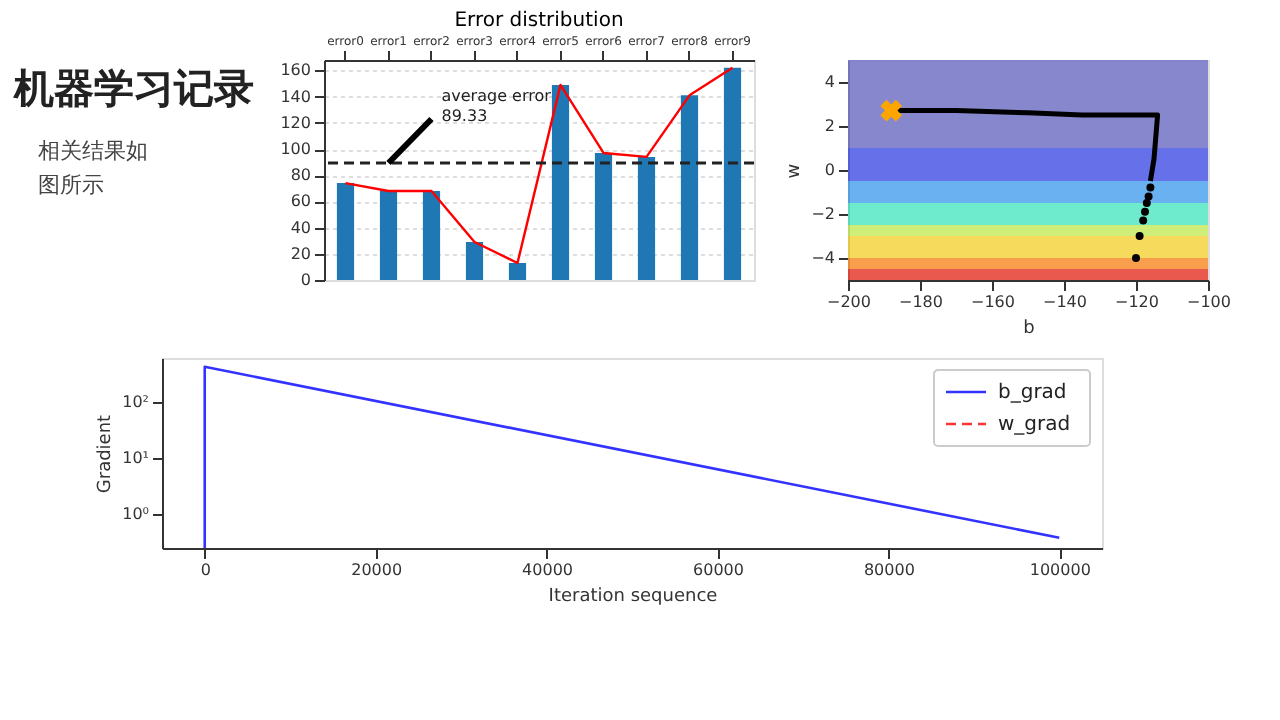 This screenshot has height=720, width=1280. Describe the element at coordinates (547, 570) in the screenshot. I see `x-tick-label: 40000` at that location.